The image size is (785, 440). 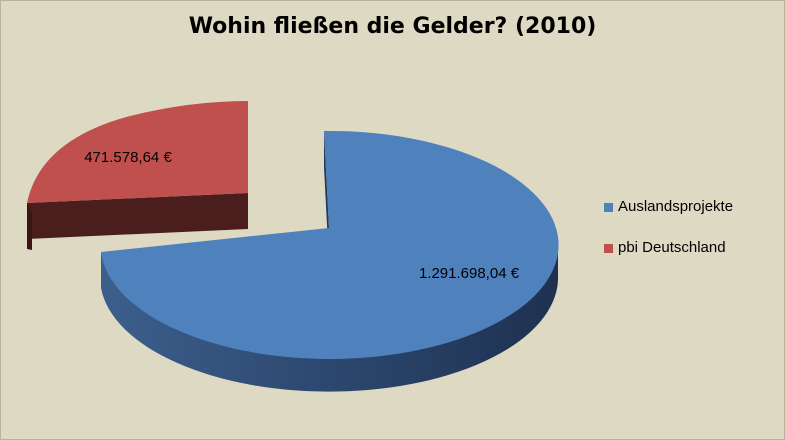 I want to click on legend-swatch-pbi-deutschland, so click(x=608, y=248).